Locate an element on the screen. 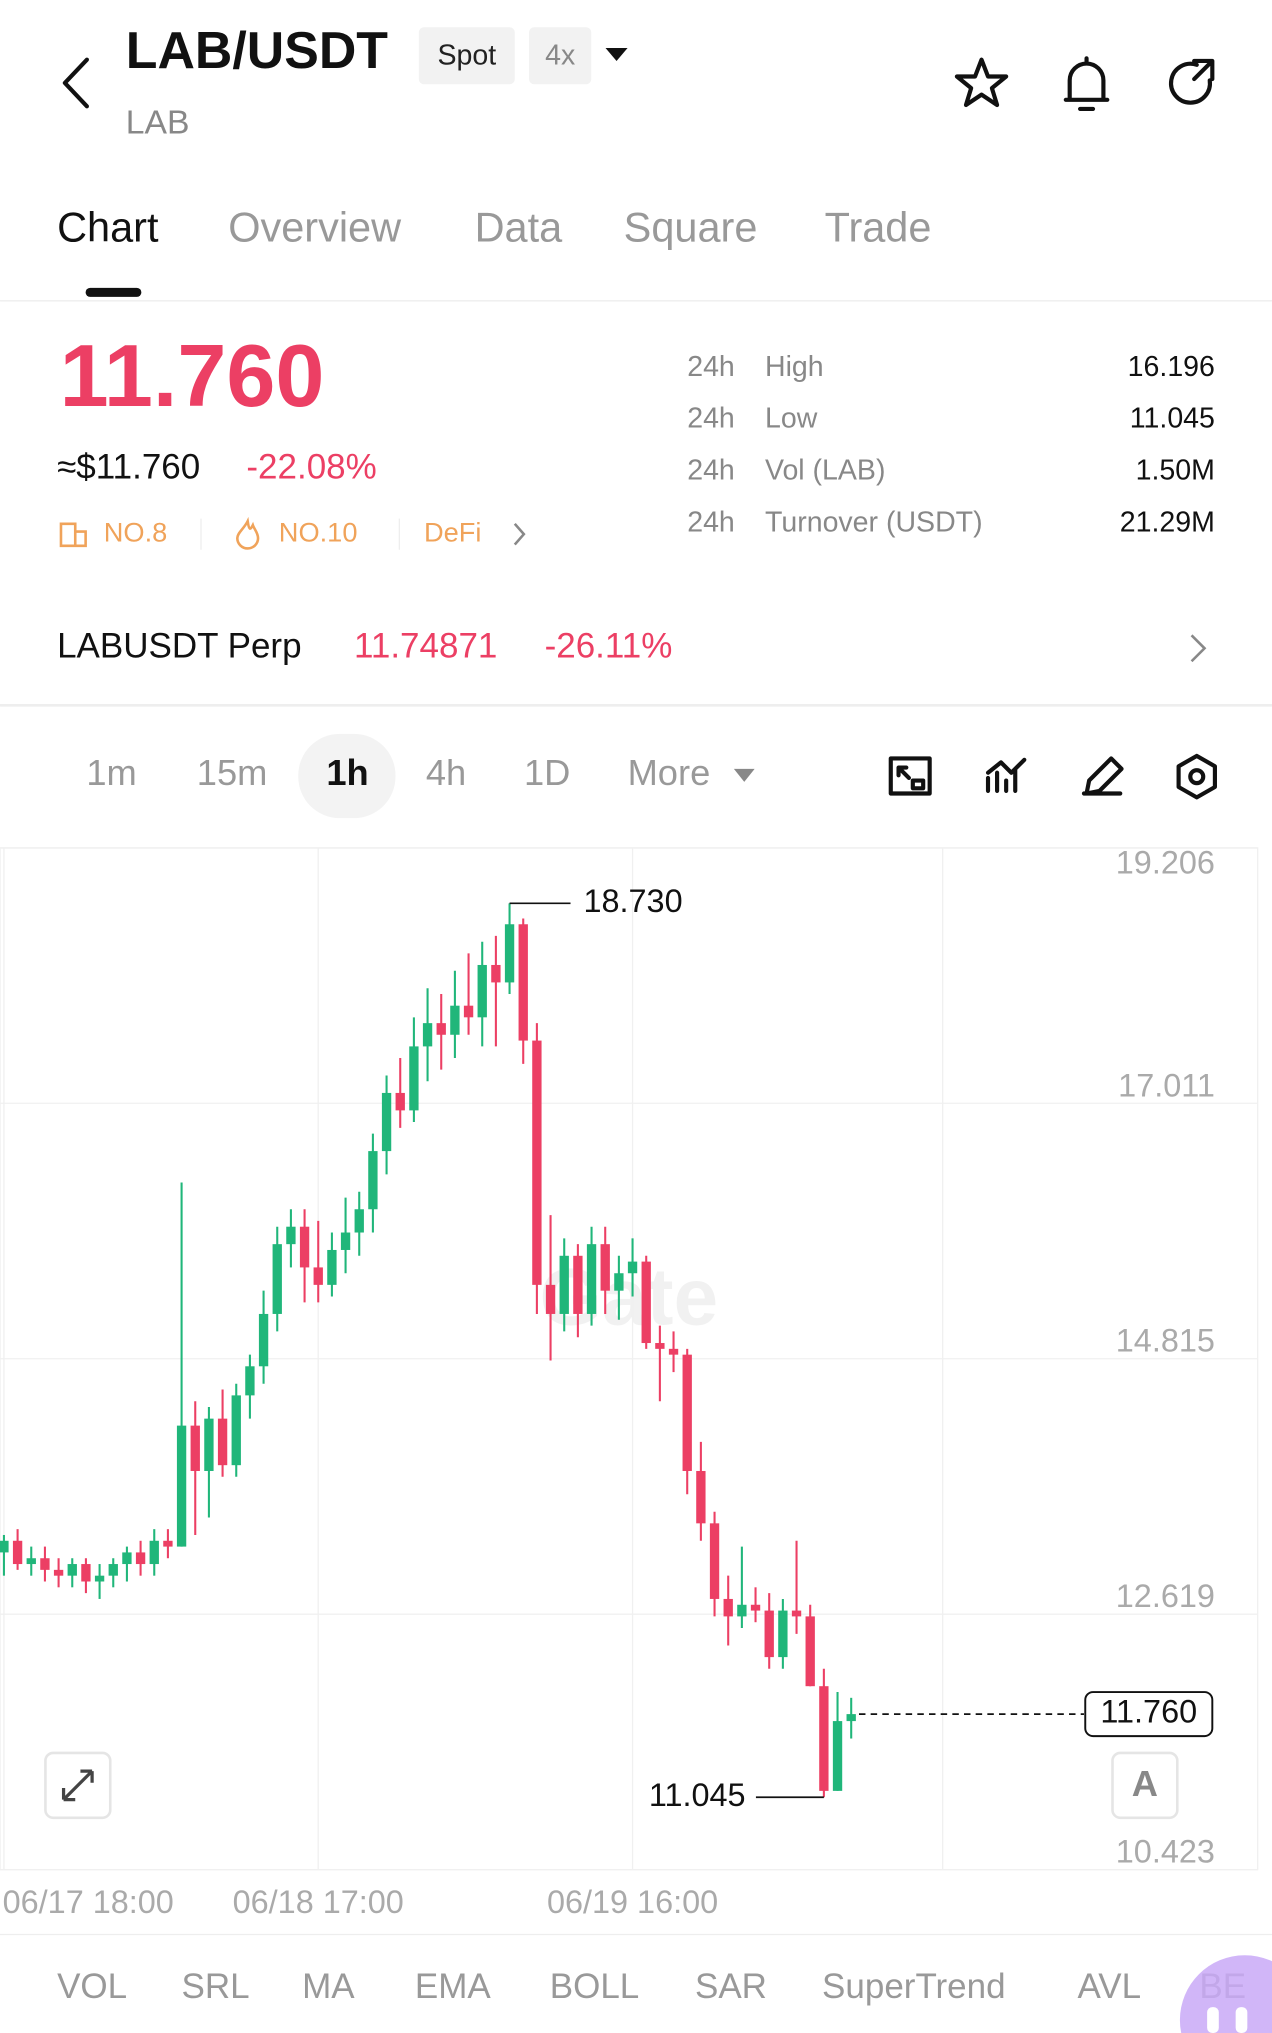  tab: Data is located at coordinates (519, 227).